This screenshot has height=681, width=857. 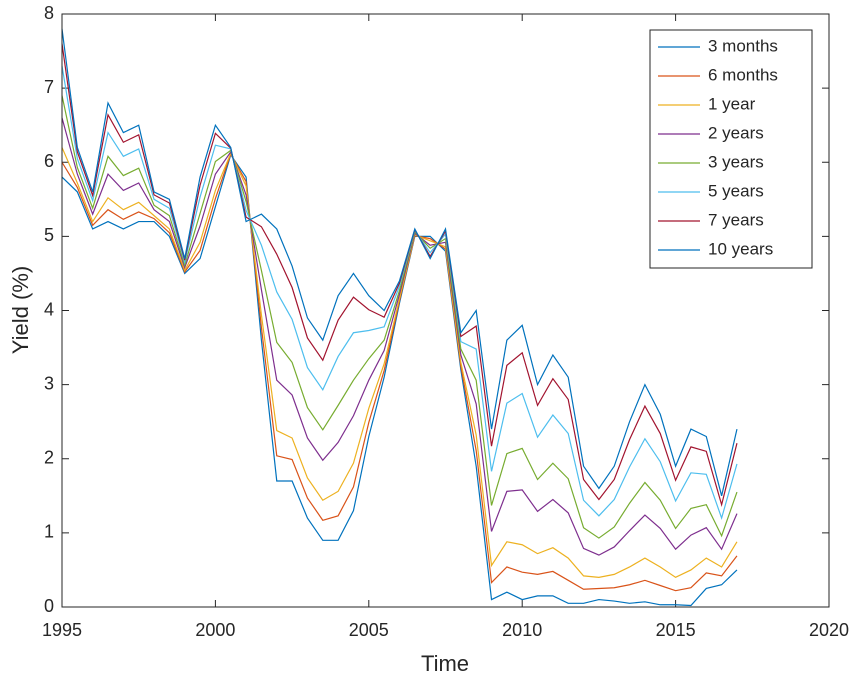 What do you see at coordinates (522, 630) in the screenshot?
I see `x-tick-label: 2010` at bounding box center [522, 630].